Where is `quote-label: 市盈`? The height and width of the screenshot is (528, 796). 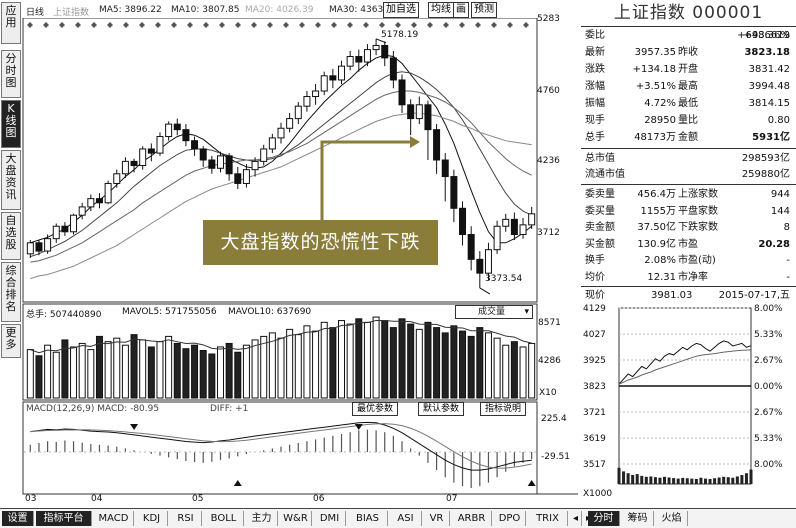 quote-label: 市盈 is located at coordinates (688, 244).